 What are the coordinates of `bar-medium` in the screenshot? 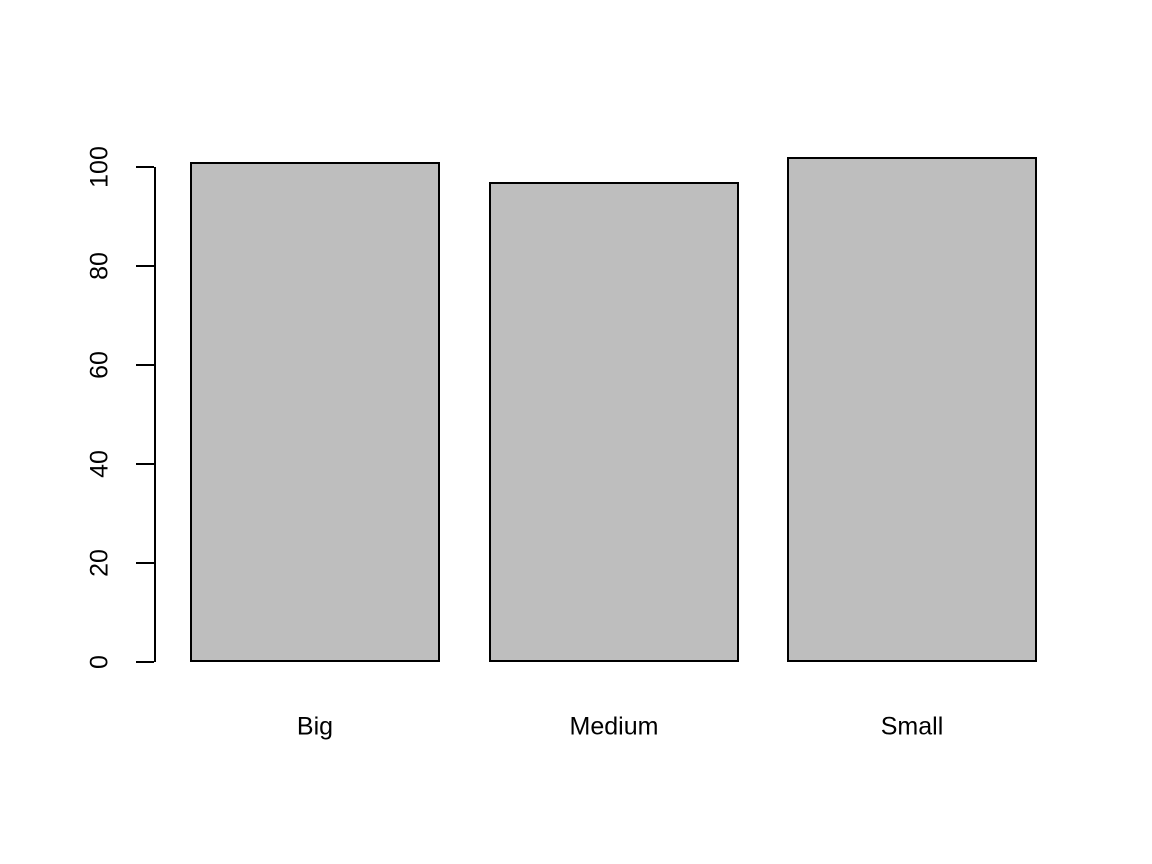 It's located at (614, 421).